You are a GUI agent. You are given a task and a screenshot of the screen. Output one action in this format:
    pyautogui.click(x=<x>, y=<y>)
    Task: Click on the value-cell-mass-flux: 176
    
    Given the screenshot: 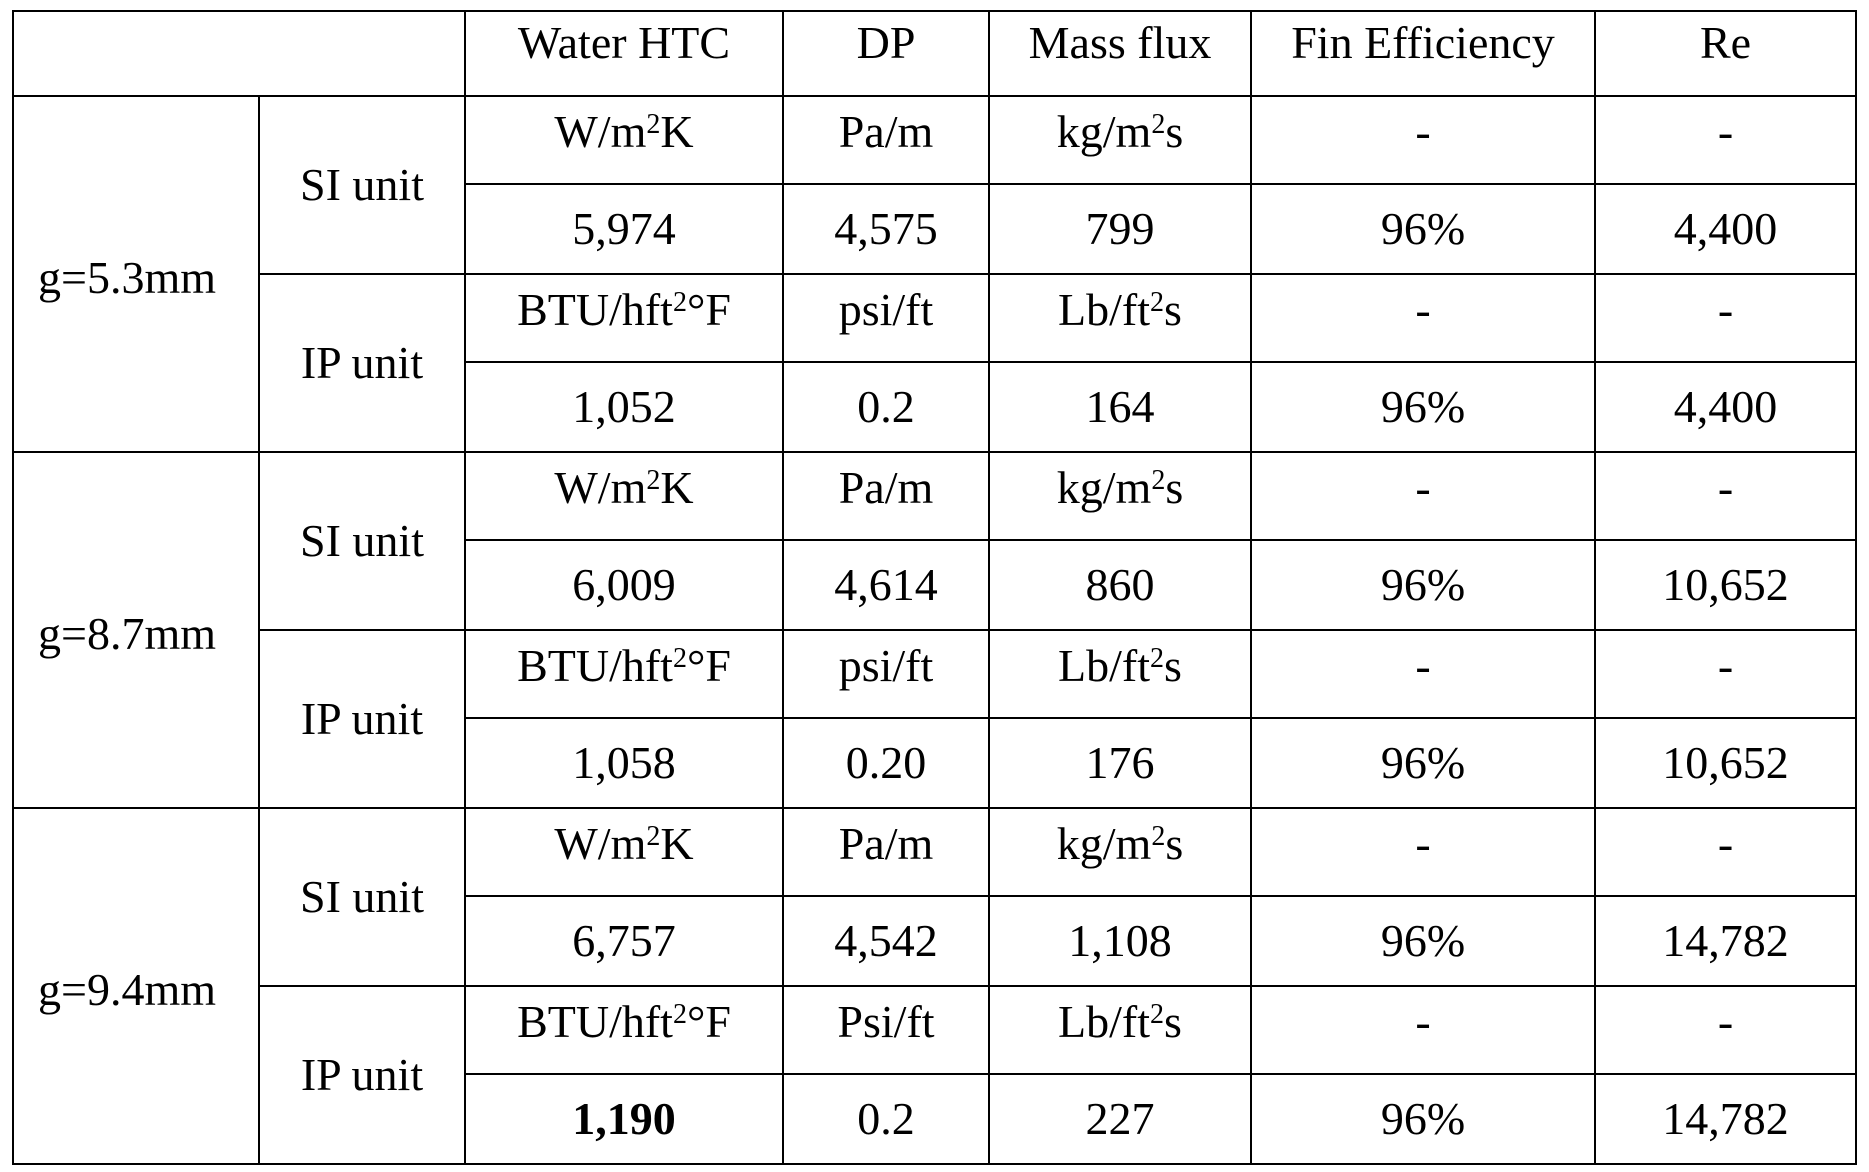 What is the action you would take?
    pyautogui.click(x=1120, y=763)
    